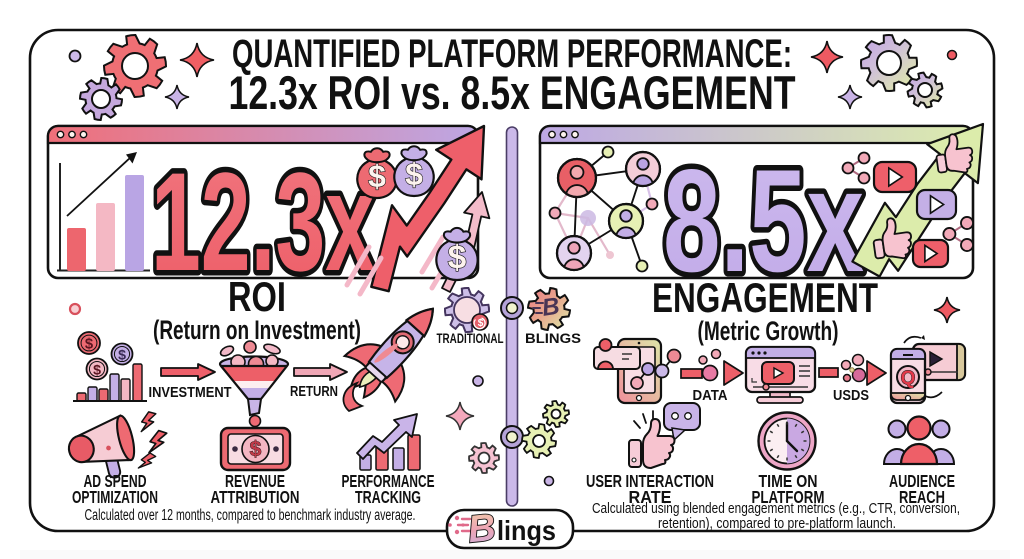  Describe the element at coordinates (190, 392) in the screenshot. I see `svg-text: INVESTMENT` at that location.